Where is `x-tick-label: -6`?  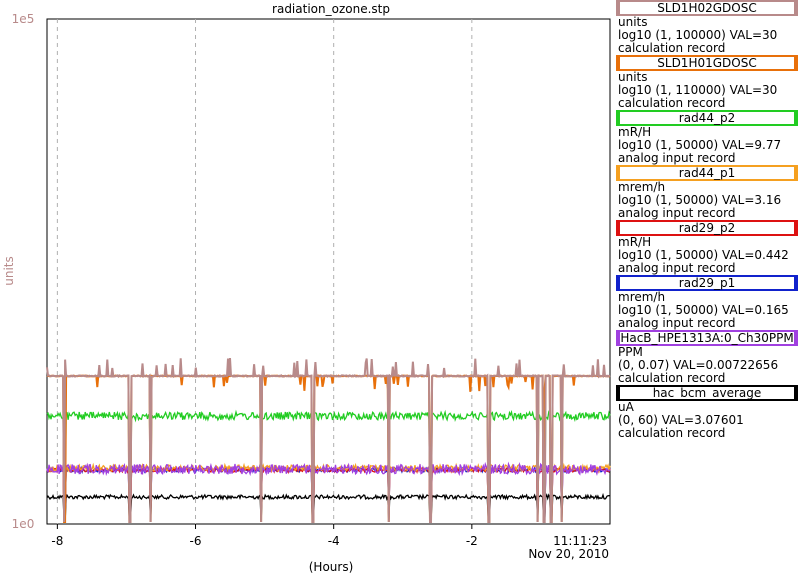
x-tick-label: -6 is located at coordinates (196, 541).